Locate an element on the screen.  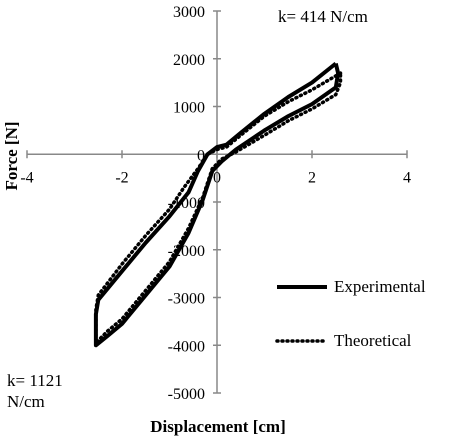
annotation-k-upper: k= 414 N/cm is located at coordinates (323, 16).